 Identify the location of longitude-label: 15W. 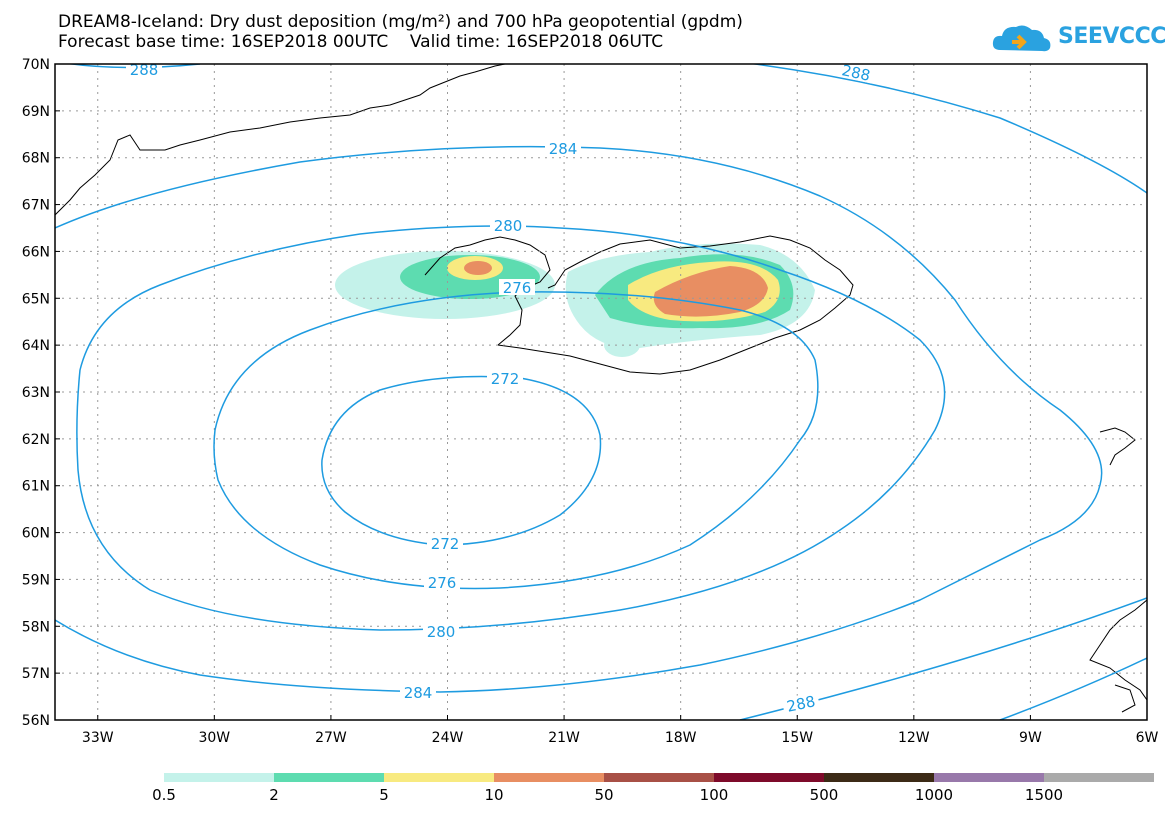
(797, 738).